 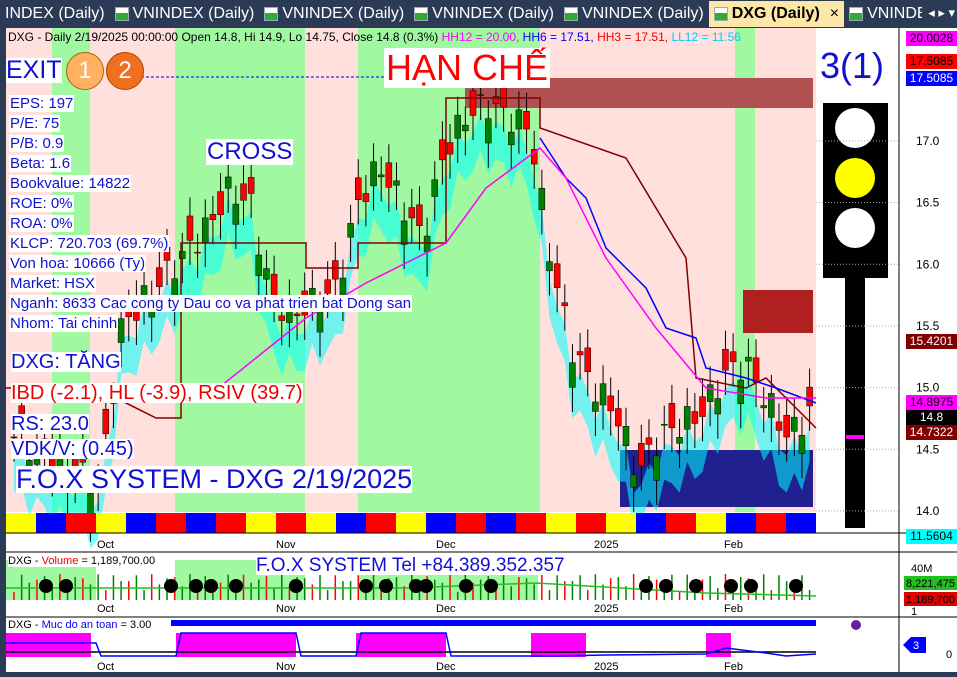 What do you see at coordinates (776, 14) in the screenshot?
I see `tab-5: DXG (Daily) ×` at bounding box center [776, 14].